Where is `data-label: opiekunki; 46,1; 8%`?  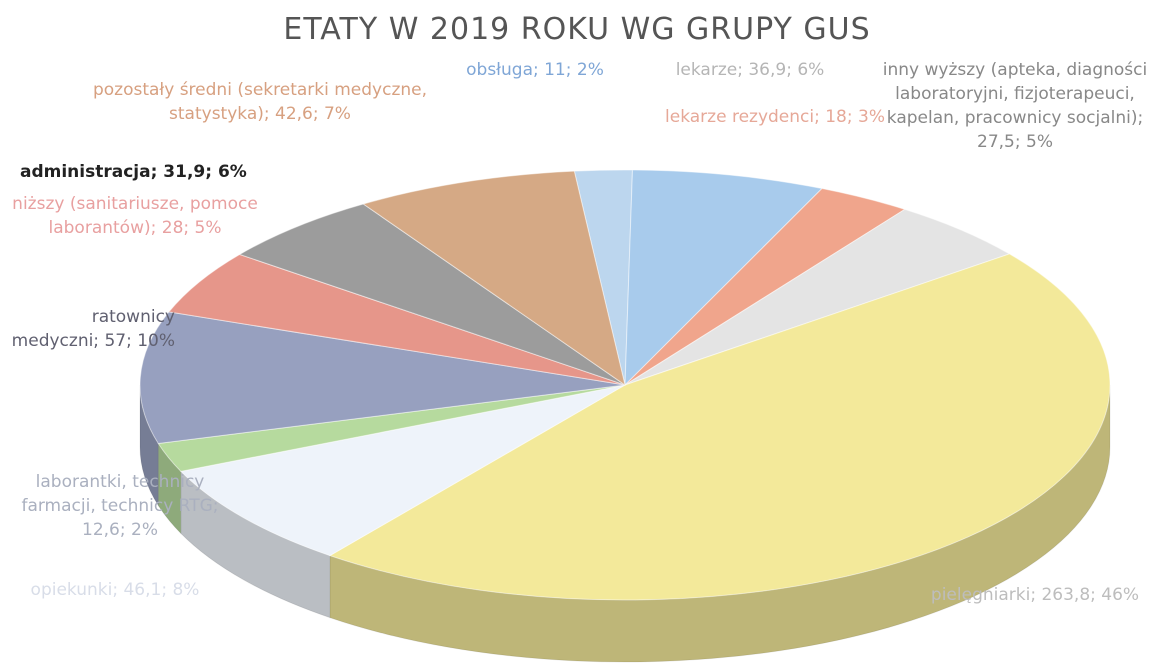 data-label: opiekunki; 46,1; 8% is located at coordinates (115, 590).